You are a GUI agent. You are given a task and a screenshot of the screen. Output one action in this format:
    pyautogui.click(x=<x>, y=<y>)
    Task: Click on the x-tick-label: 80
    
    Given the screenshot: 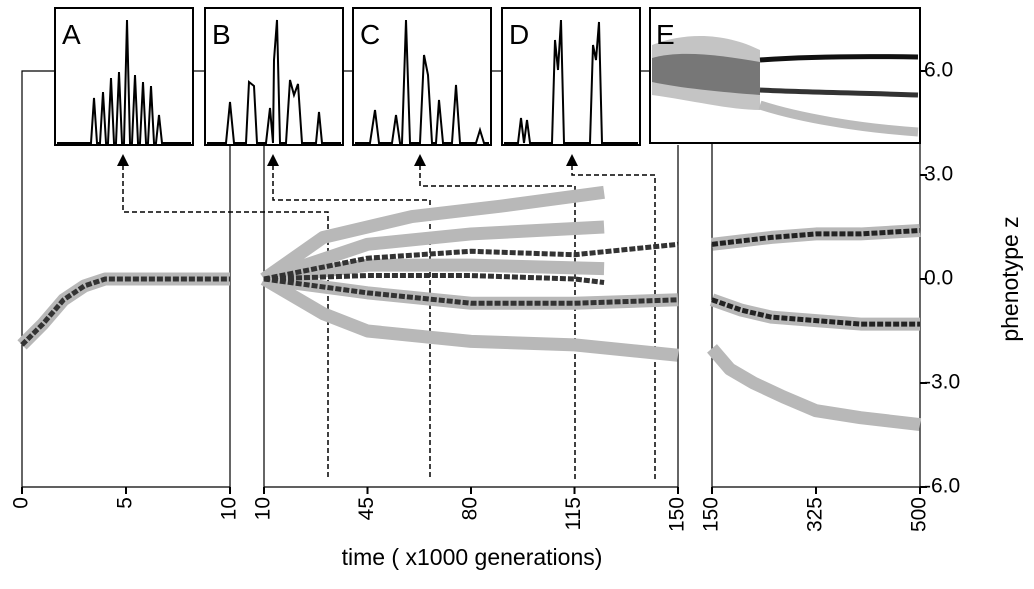 What is the action you would take?
    pyautogui.click(x=470, y=508)
    